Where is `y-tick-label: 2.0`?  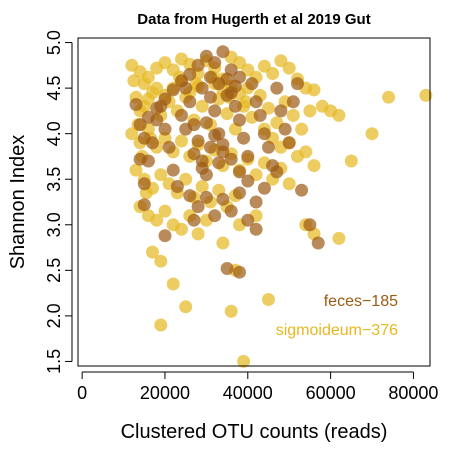
y-tick-label: 2.0 is located at coordinates (54, 315).